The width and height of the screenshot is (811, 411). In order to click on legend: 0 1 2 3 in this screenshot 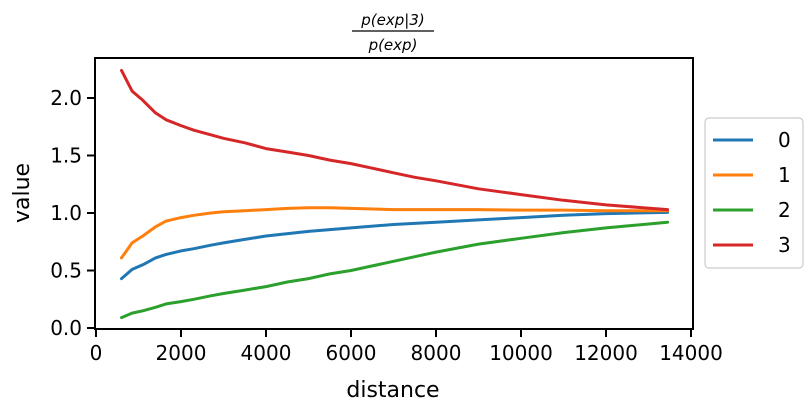, I will do `click(754, 193)`.